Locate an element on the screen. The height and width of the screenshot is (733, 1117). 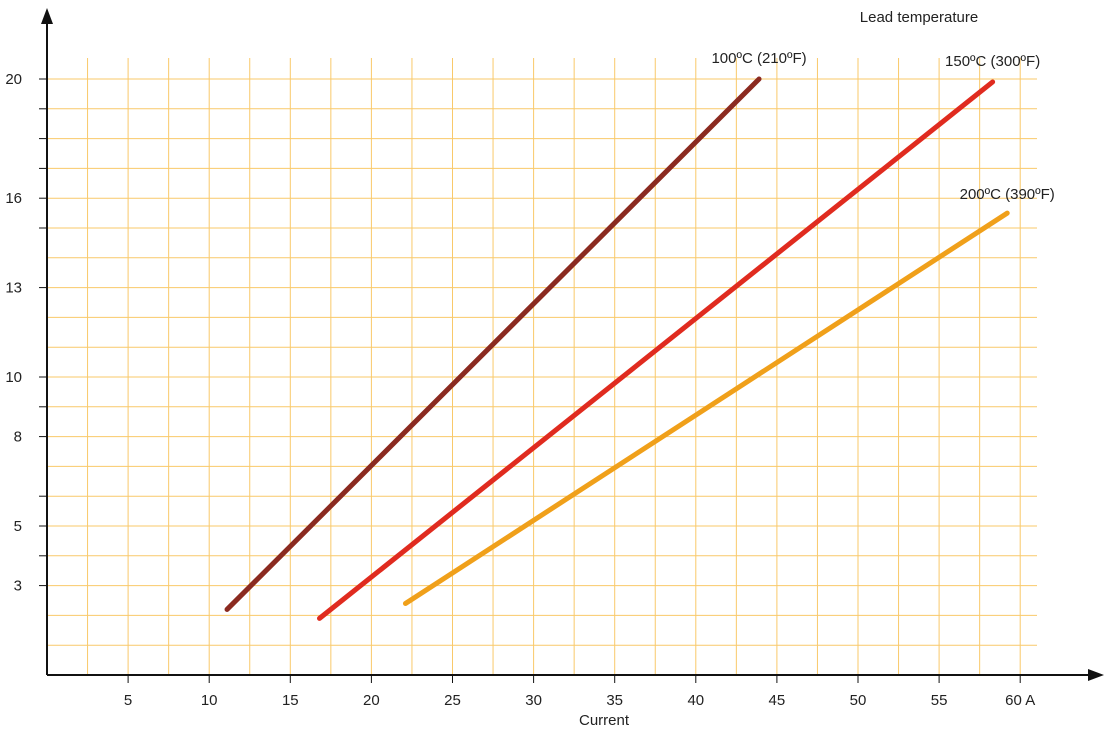
x-tick-label: 30 is located at coordinates (533, 700).